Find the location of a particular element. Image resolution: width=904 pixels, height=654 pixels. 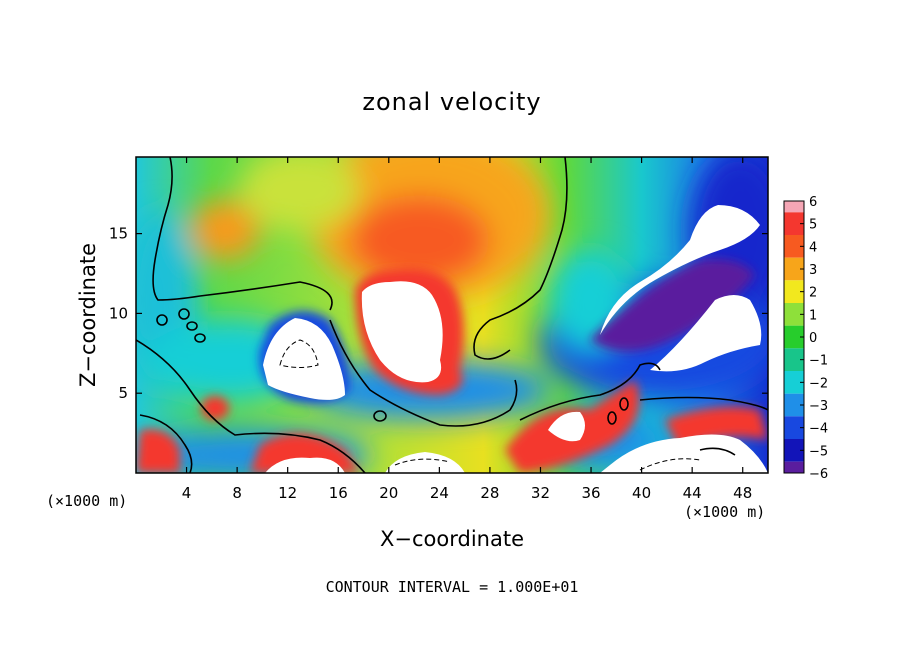

x-tick-label: 44 is located at coordinates (692, 493).